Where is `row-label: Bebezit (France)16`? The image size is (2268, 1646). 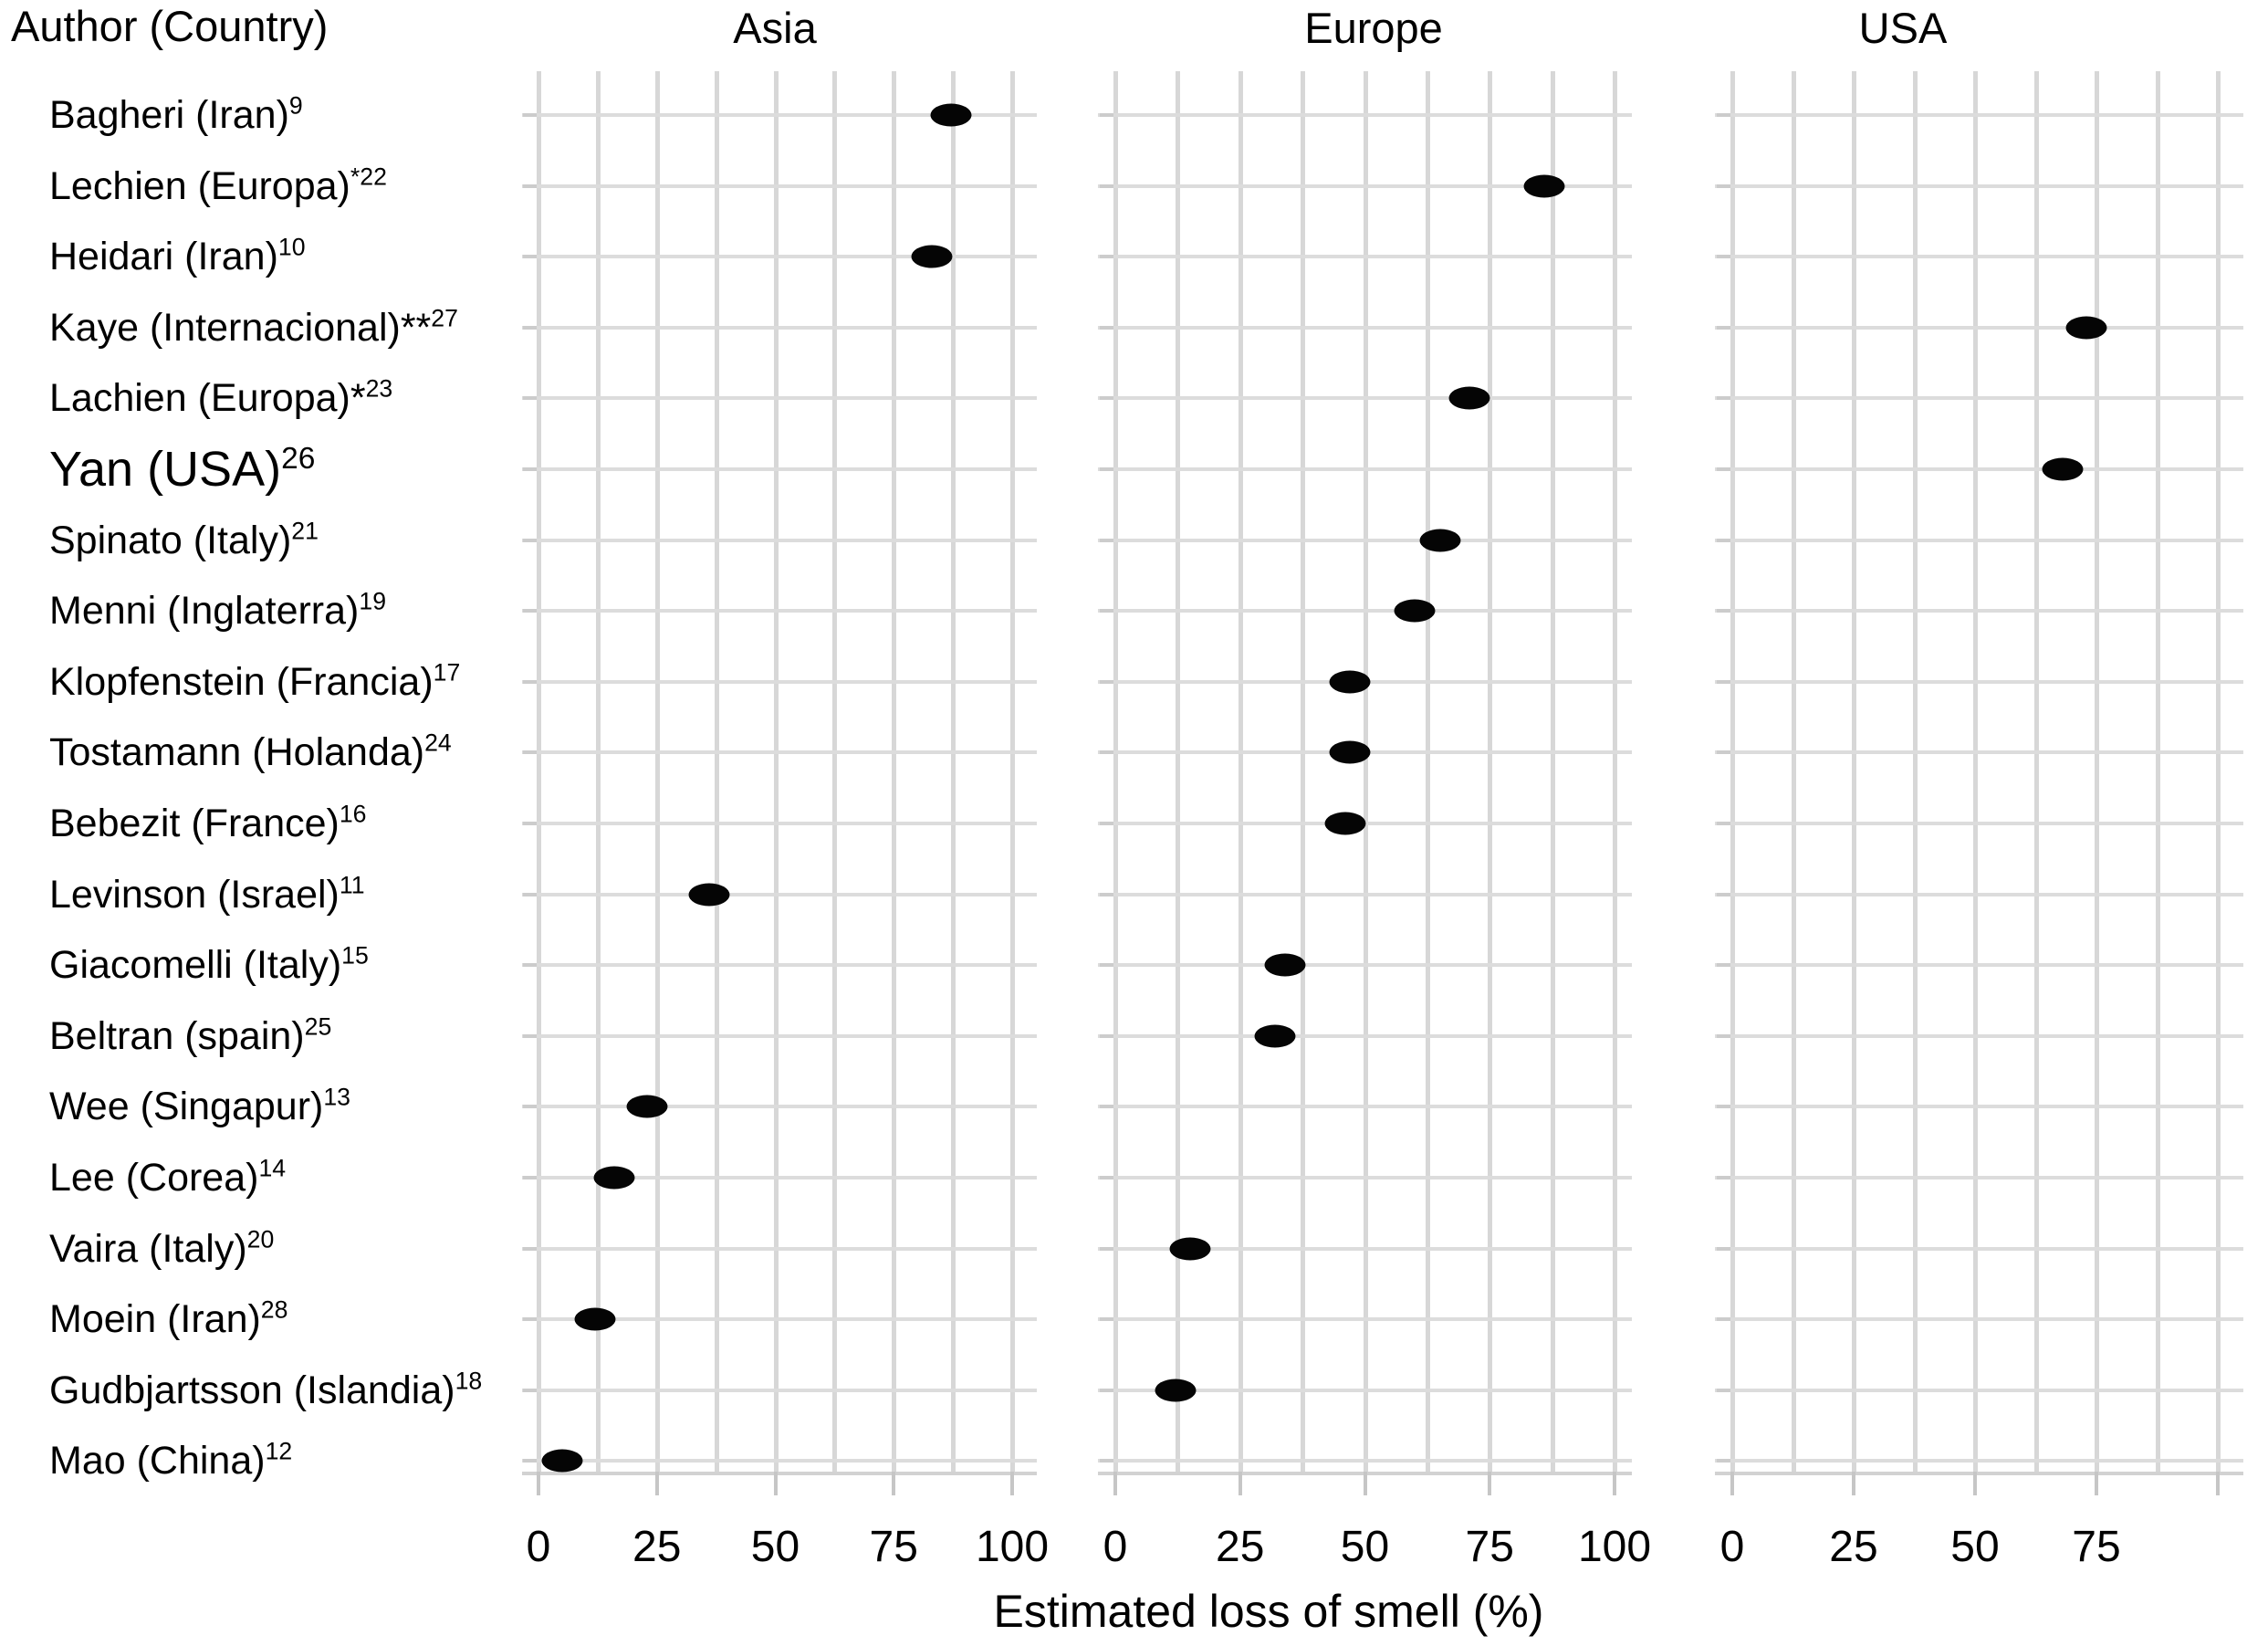
row-label: Bebezit (France)16 is located at coordinates (208, 822).